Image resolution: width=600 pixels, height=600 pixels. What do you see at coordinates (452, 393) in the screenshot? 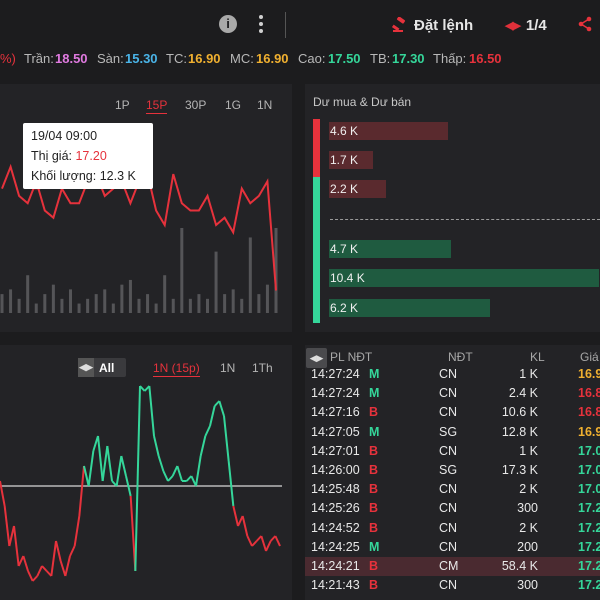
I see `trade-row: 14:27:24 M CN 2.4 K 16.8` at bounding box center [452, 393].